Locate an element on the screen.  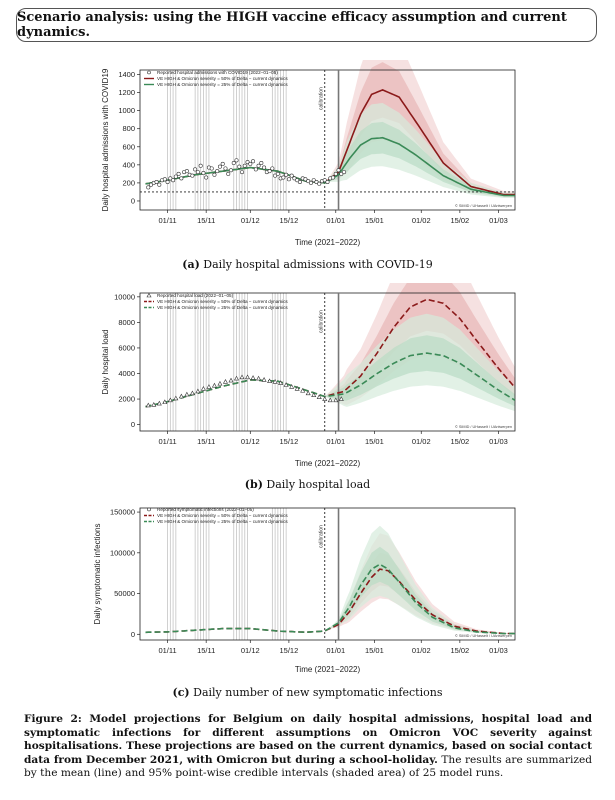
caption-c-label: (c) is located at coordinates (181, 692).